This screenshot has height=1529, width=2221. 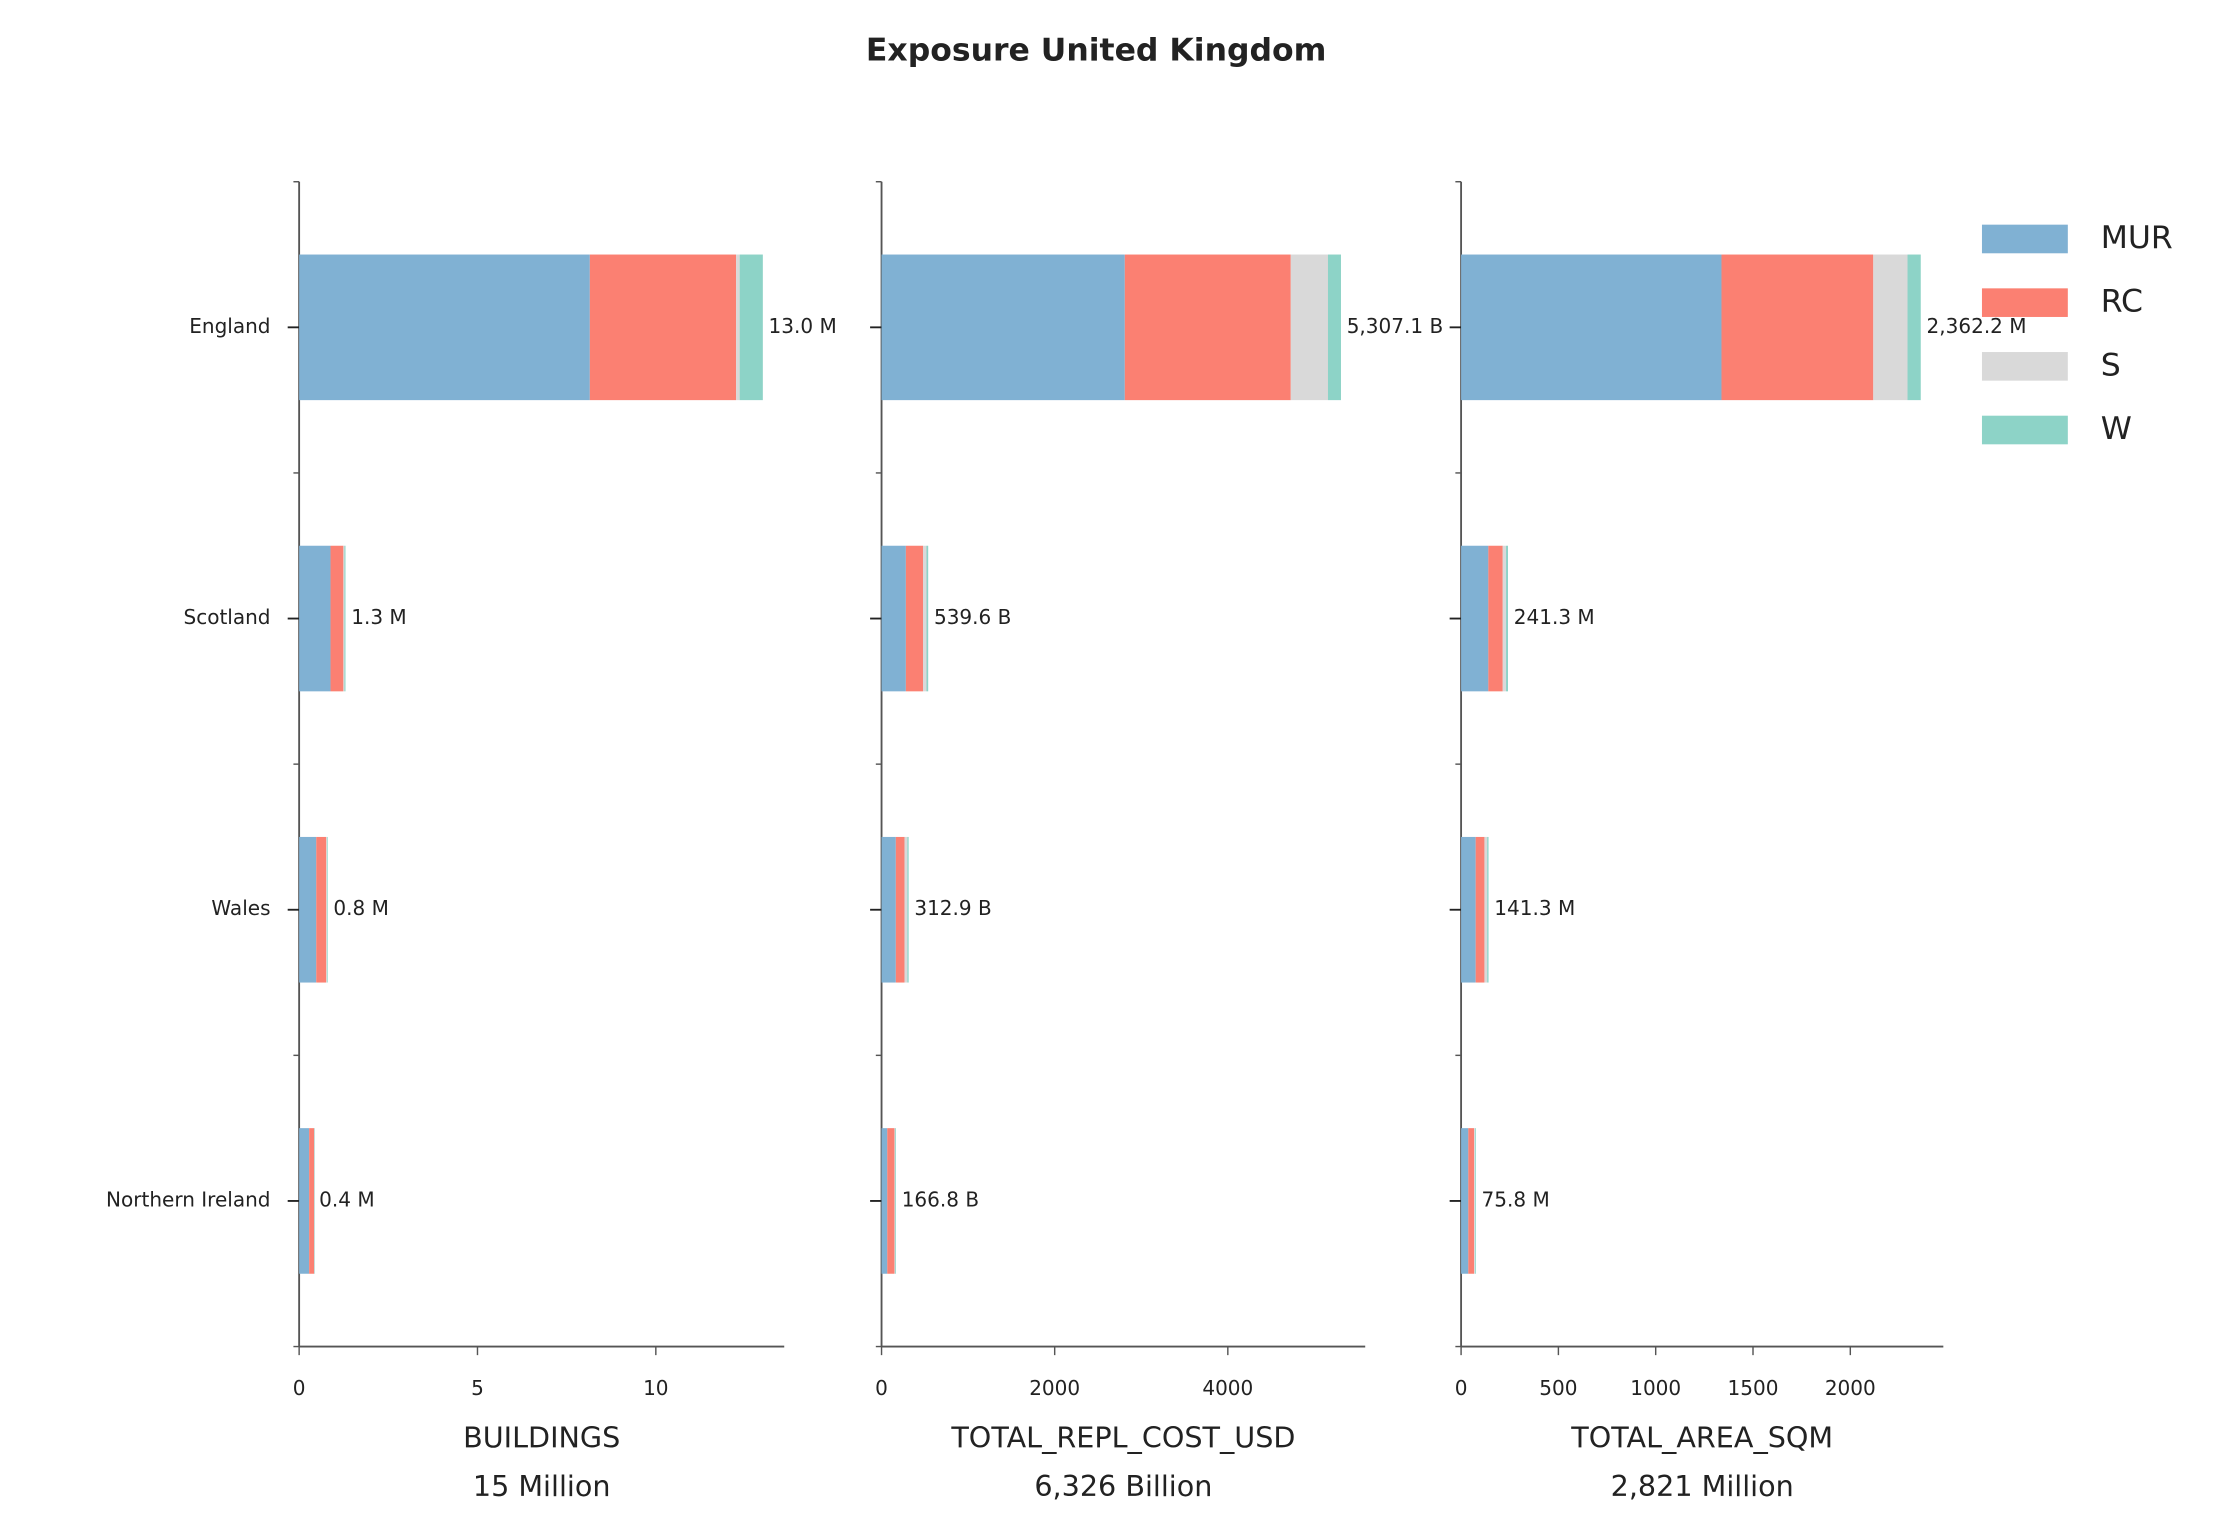 What do you see at coordinates (1753, 1388) in the screenshot?
I see `x-tick-label: 1500` at bounding box center [1753, 1388].